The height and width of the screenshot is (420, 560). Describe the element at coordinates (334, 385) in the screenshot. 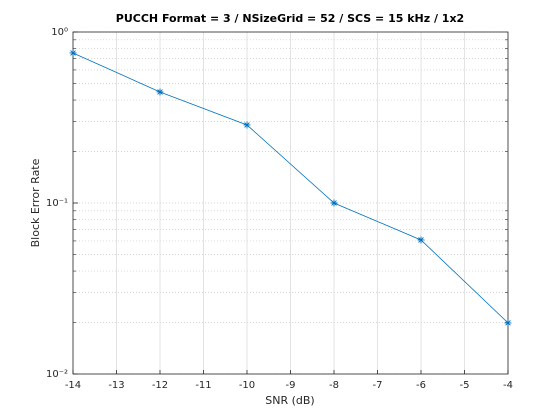

I see `x-tick-label: -8` at that location.